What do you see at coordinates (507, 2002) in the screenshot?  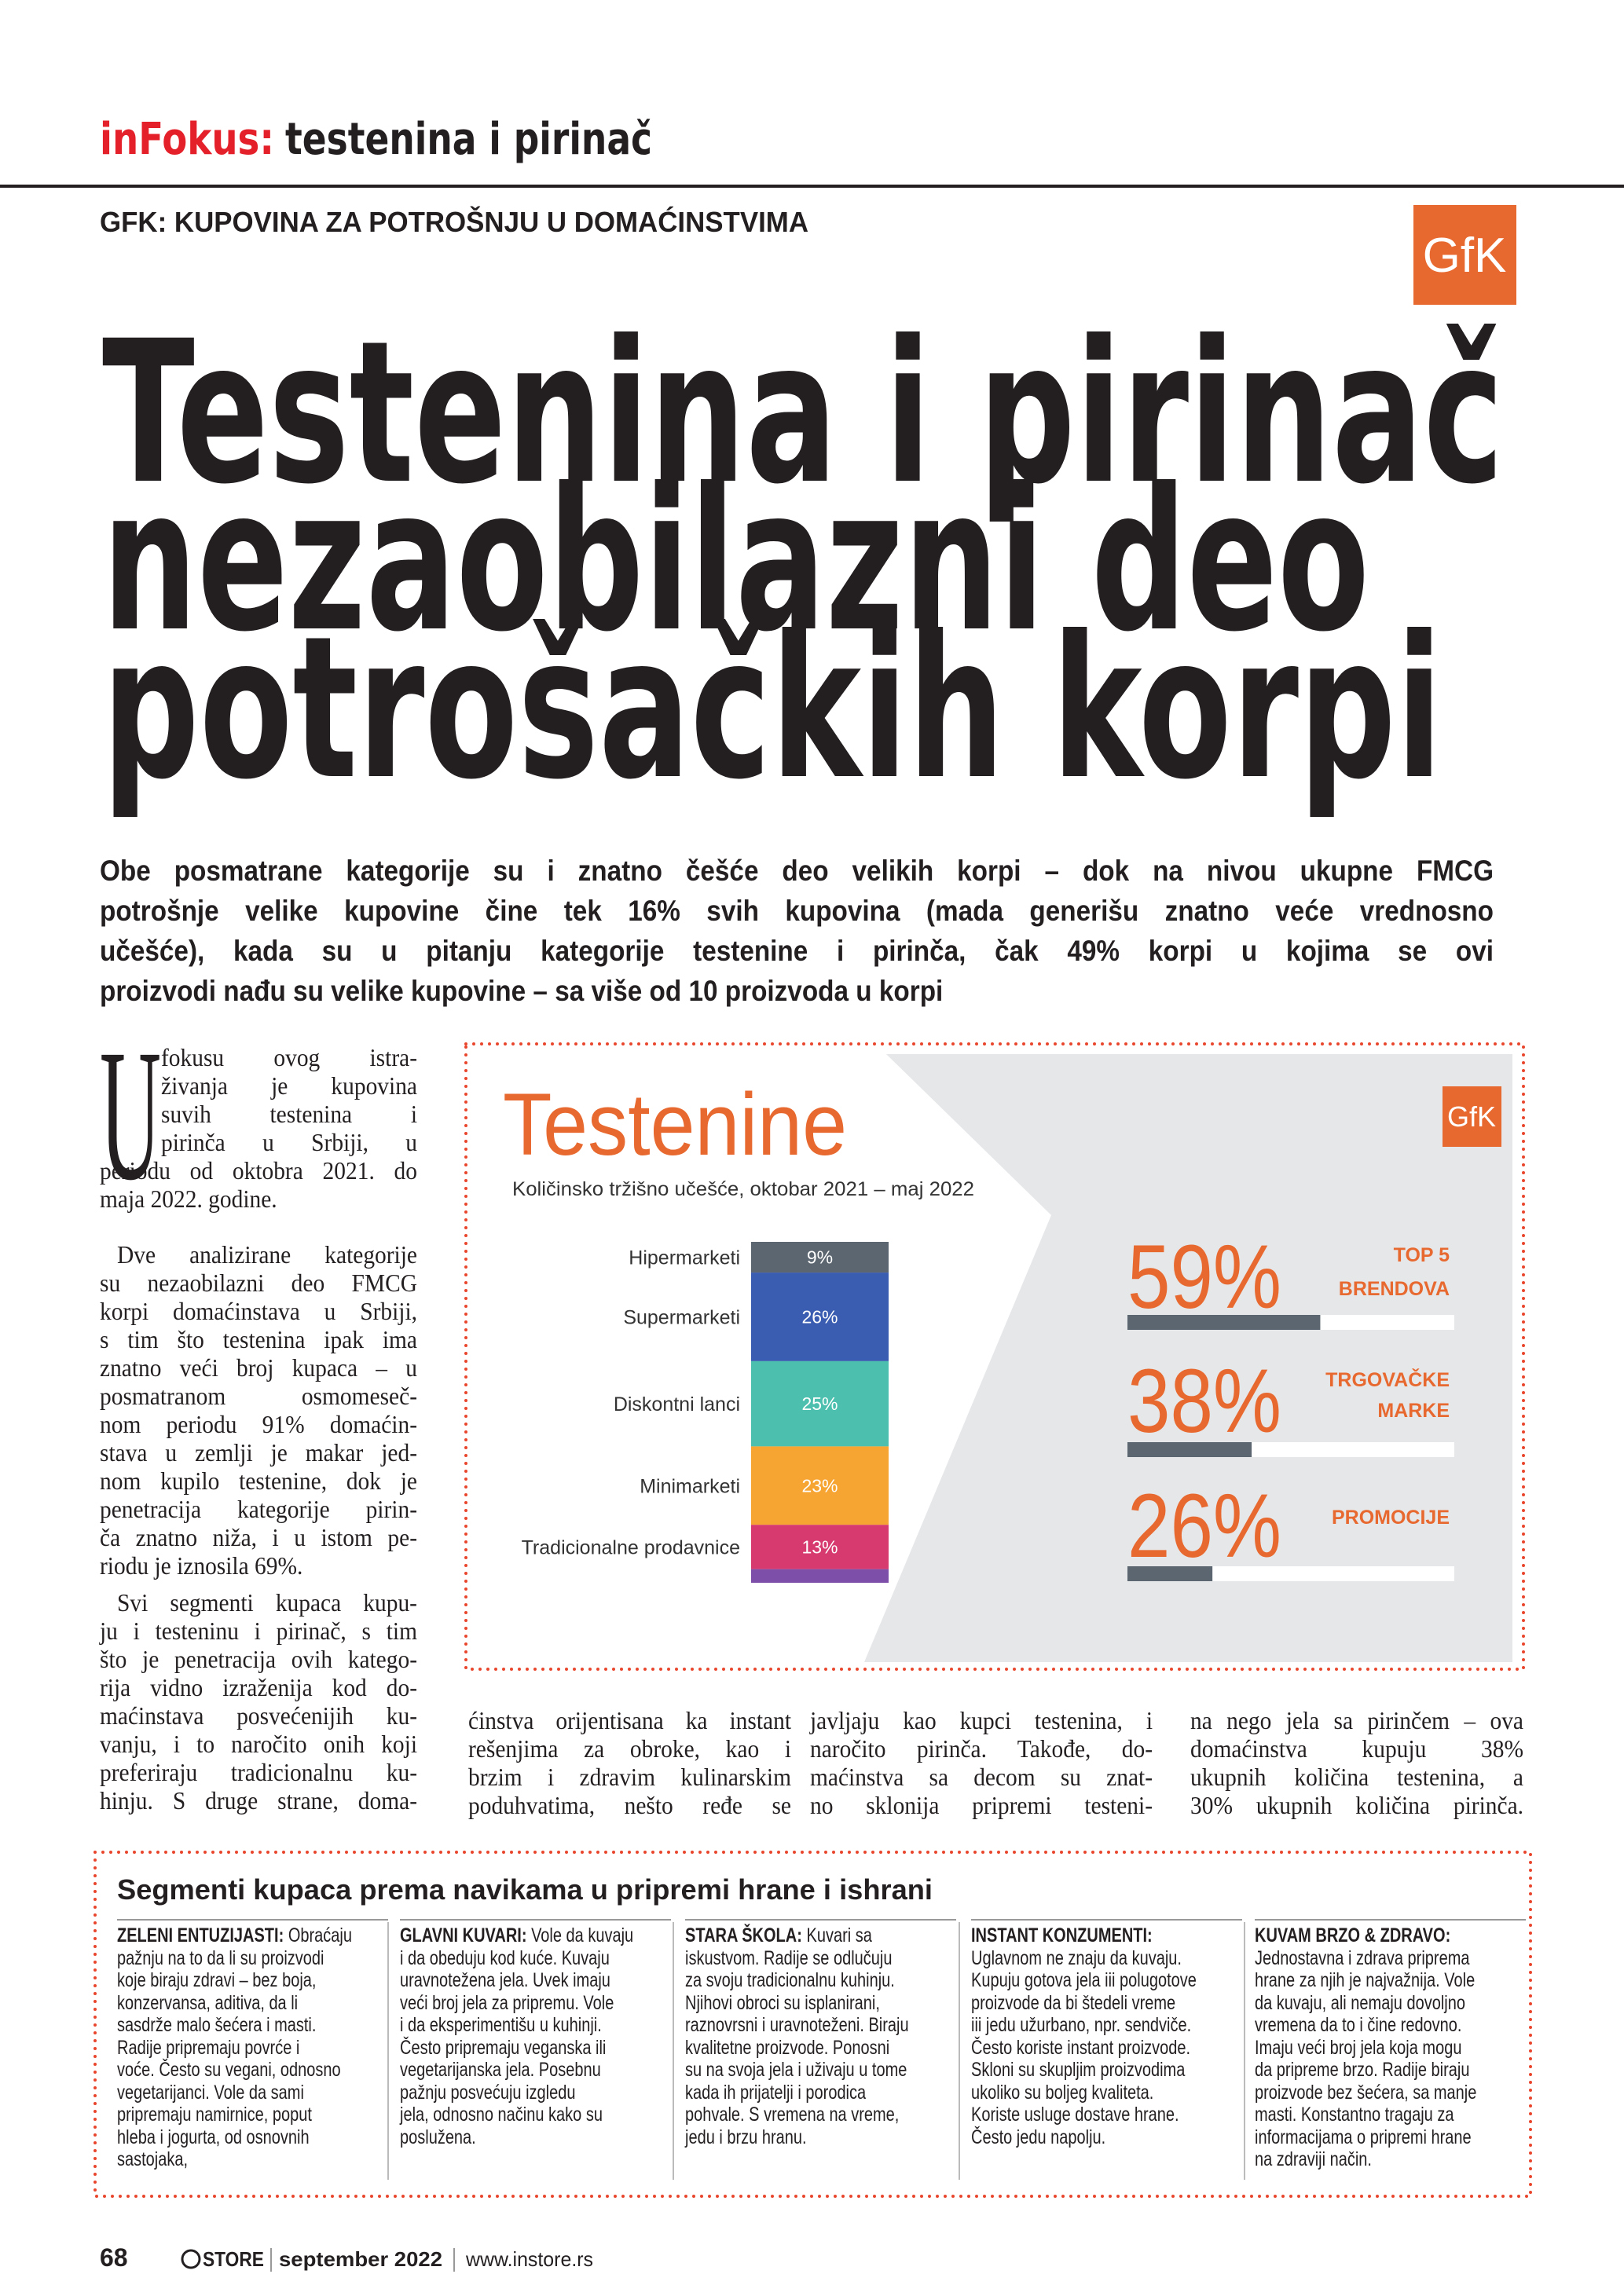 I see `segment-line: veći broj jela za pripremu. Vole` at bounding box center [507, 2002].